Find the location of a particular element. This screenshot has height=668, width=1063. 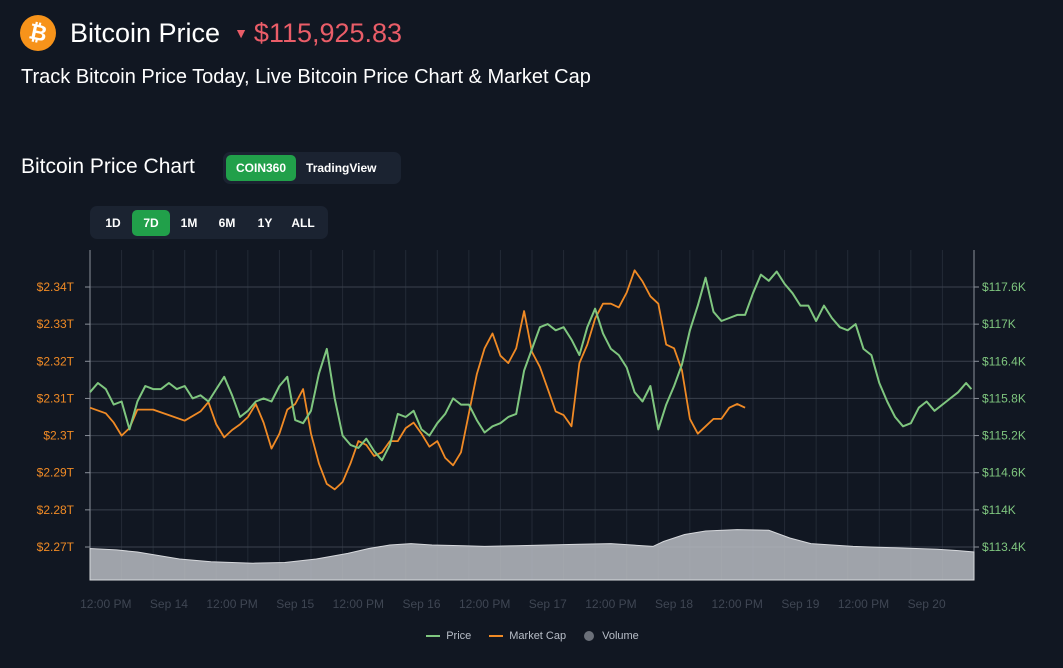

left-axis-label: $2.33T is located at coordinates (56, 324).